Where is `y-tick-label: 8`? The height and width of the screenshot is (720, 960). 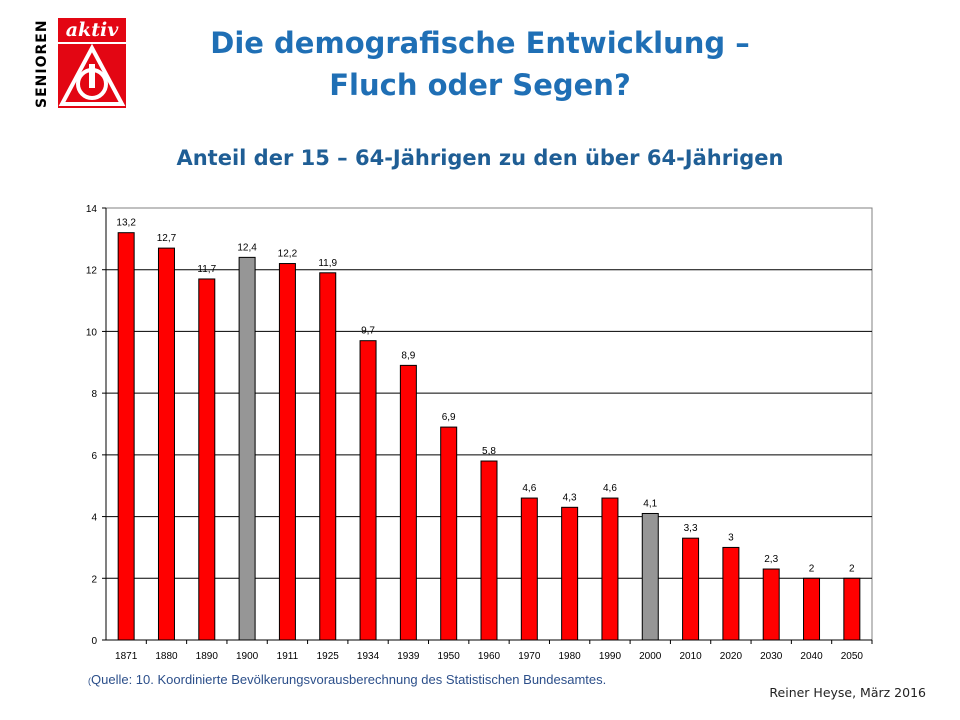 y-tick-label: 8 is located at coordinates (94, 394).